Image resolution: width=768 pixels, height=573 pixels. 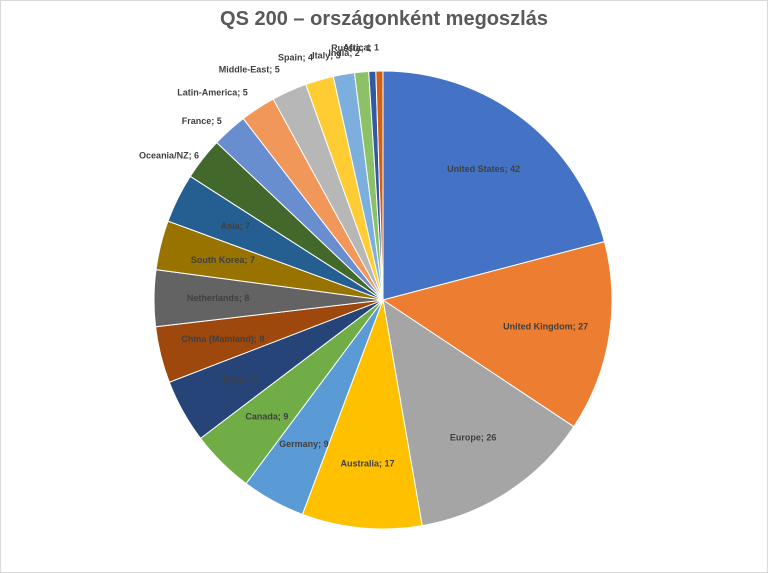 What do you see at coordinates (326, 56) in the screenshot?
I see `data-label-italy: Italy; 3` at bounding box center [326, 56].